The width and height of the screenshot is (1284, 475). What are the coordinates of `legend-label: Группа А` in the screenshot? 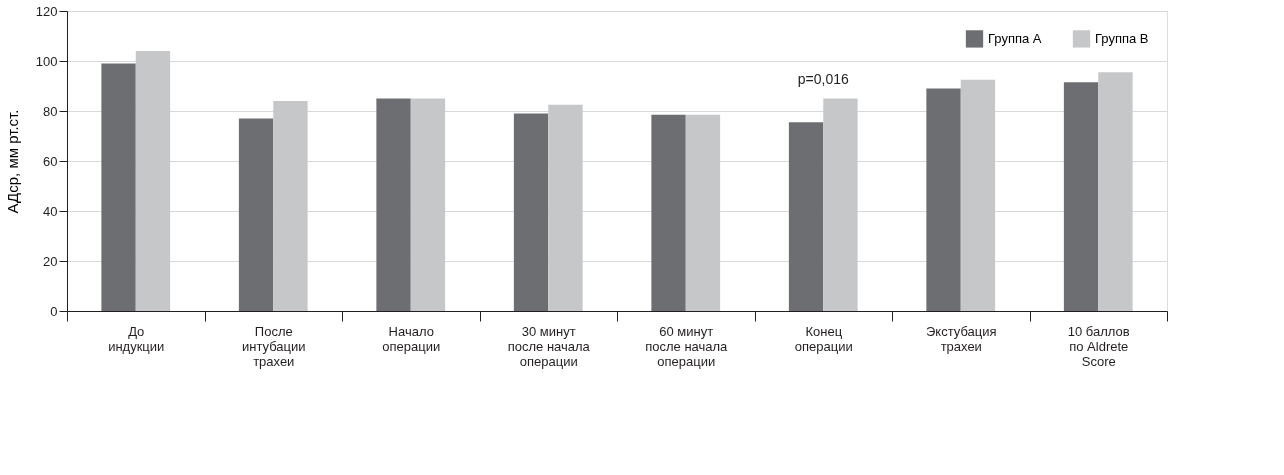 It's located at (1015, 38).